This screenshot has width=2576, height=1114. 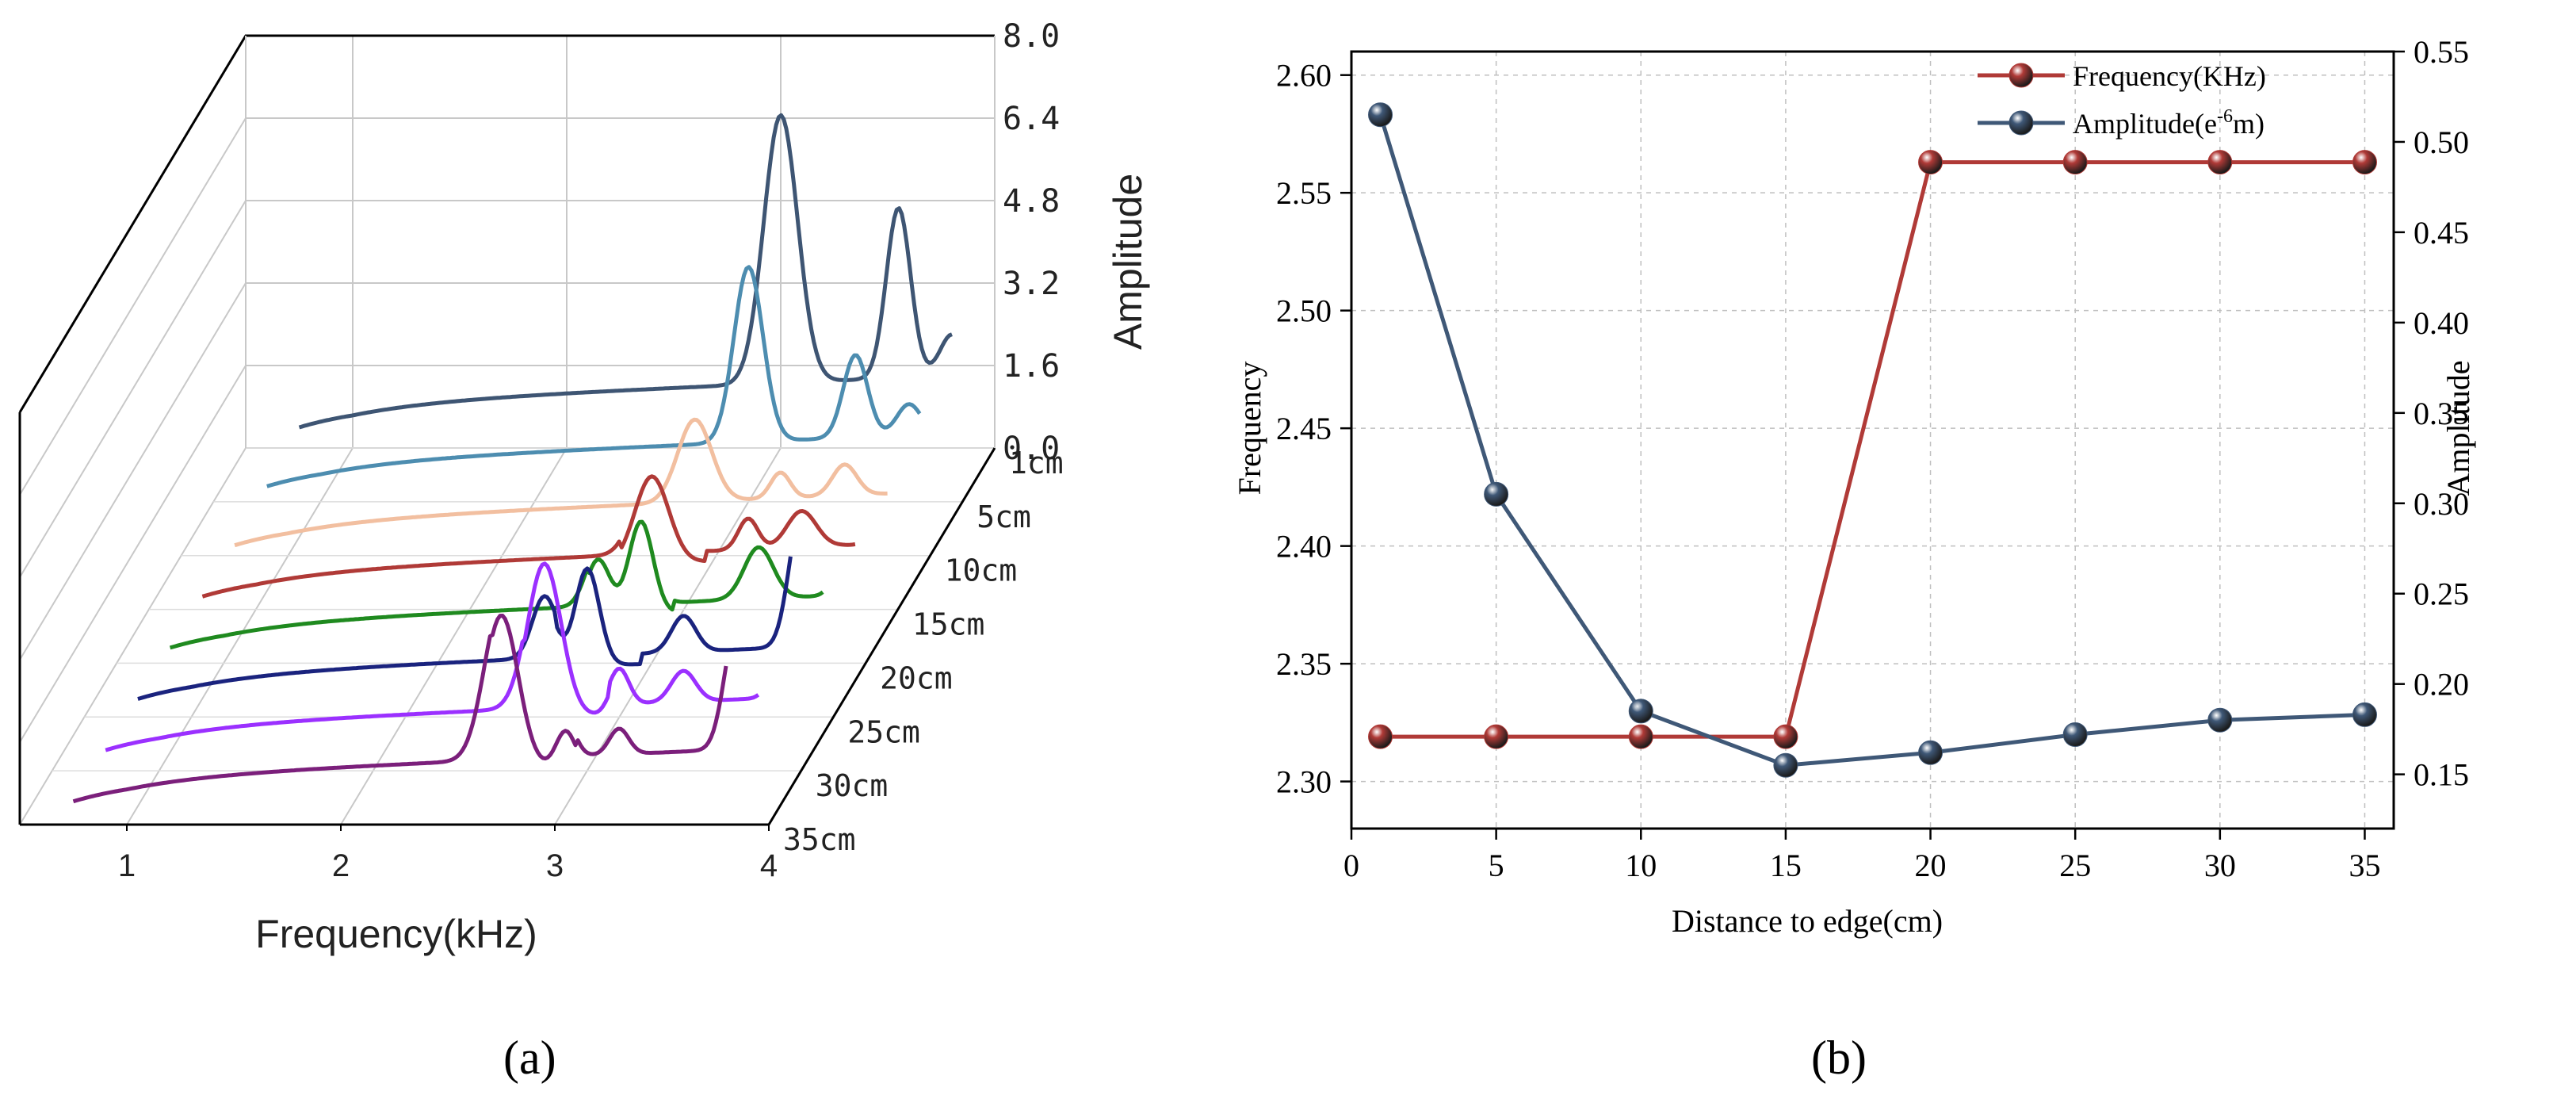 I want to click on b-y2tick-label: 0.55, so click(x=2441, y=52).